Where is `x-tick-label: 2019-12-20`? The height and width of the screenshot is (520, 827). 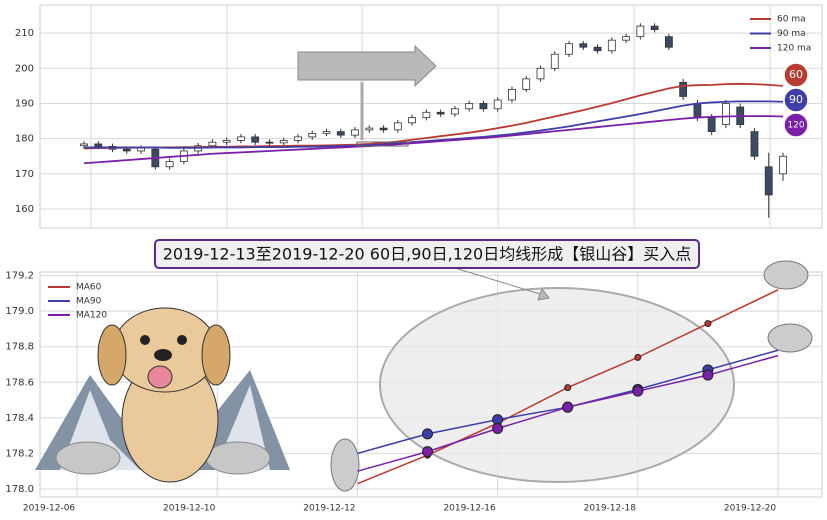
x-tick-label: 2019-12-20 is located at coordinates (750, 509).